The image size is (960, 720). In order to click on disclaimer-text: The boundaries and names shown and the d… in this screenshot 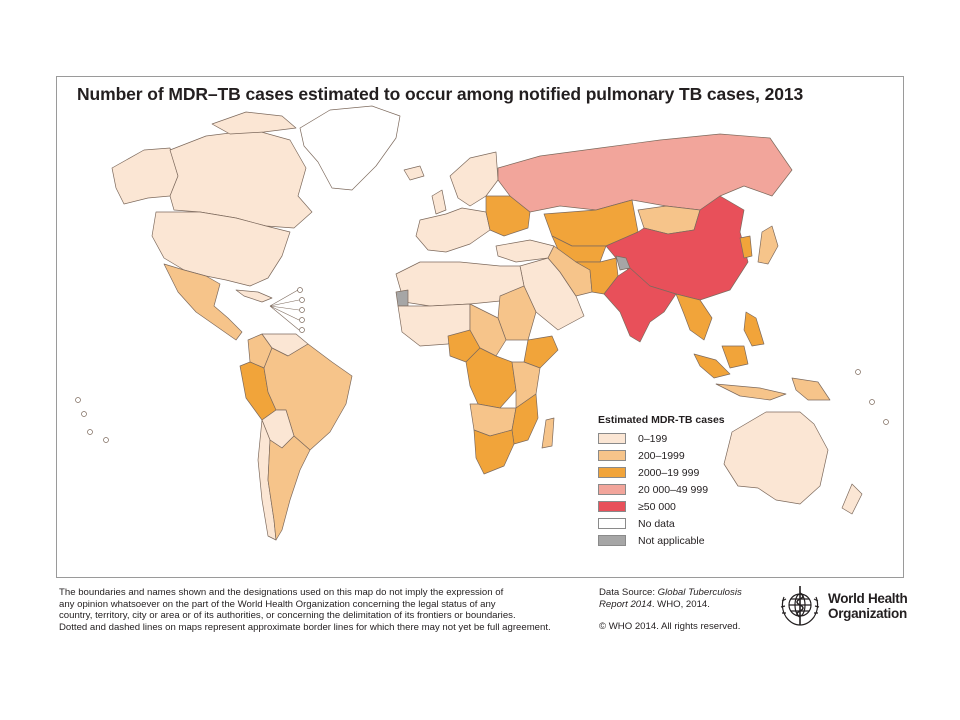, I will do `click(324, 610)`.